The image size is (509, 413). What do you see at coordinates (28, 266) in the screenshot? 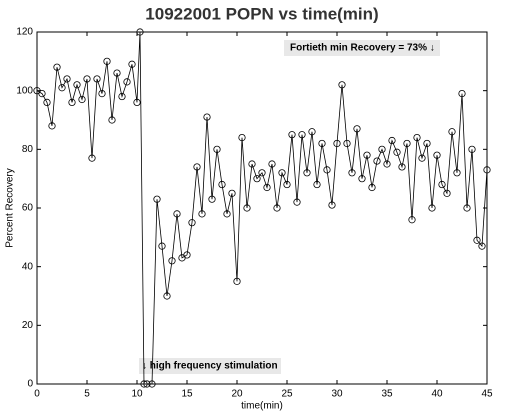
I see `y-tick-label: 40` at bounding box center [28, 266].